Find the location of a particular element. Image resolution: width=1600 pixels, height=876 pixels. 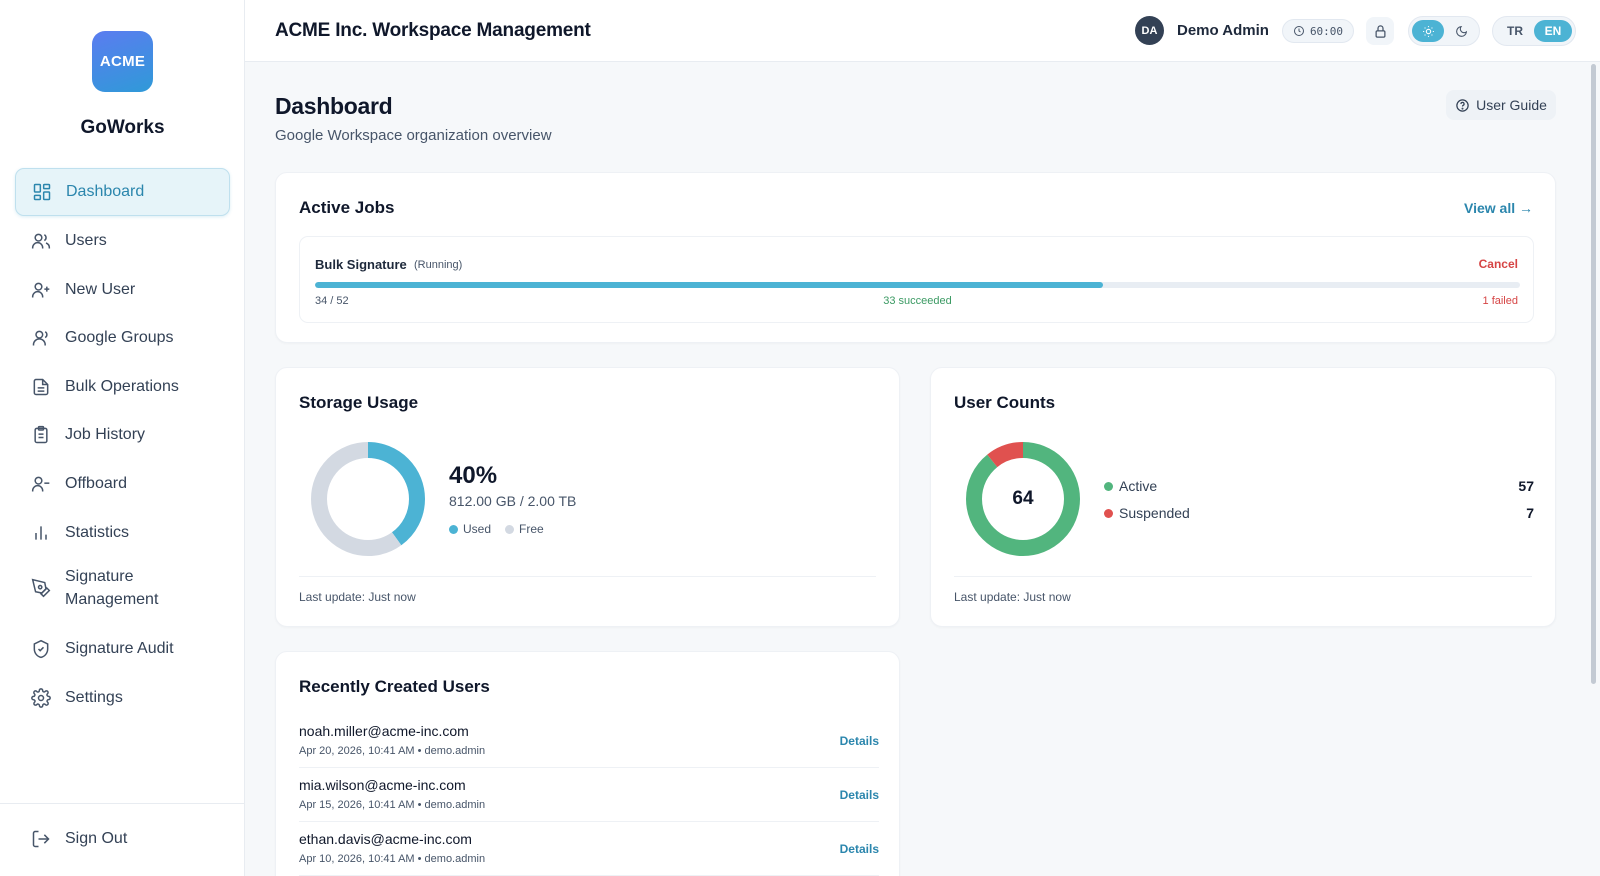

sidebar-item-label: Settings is located at coordinates (94, 697).